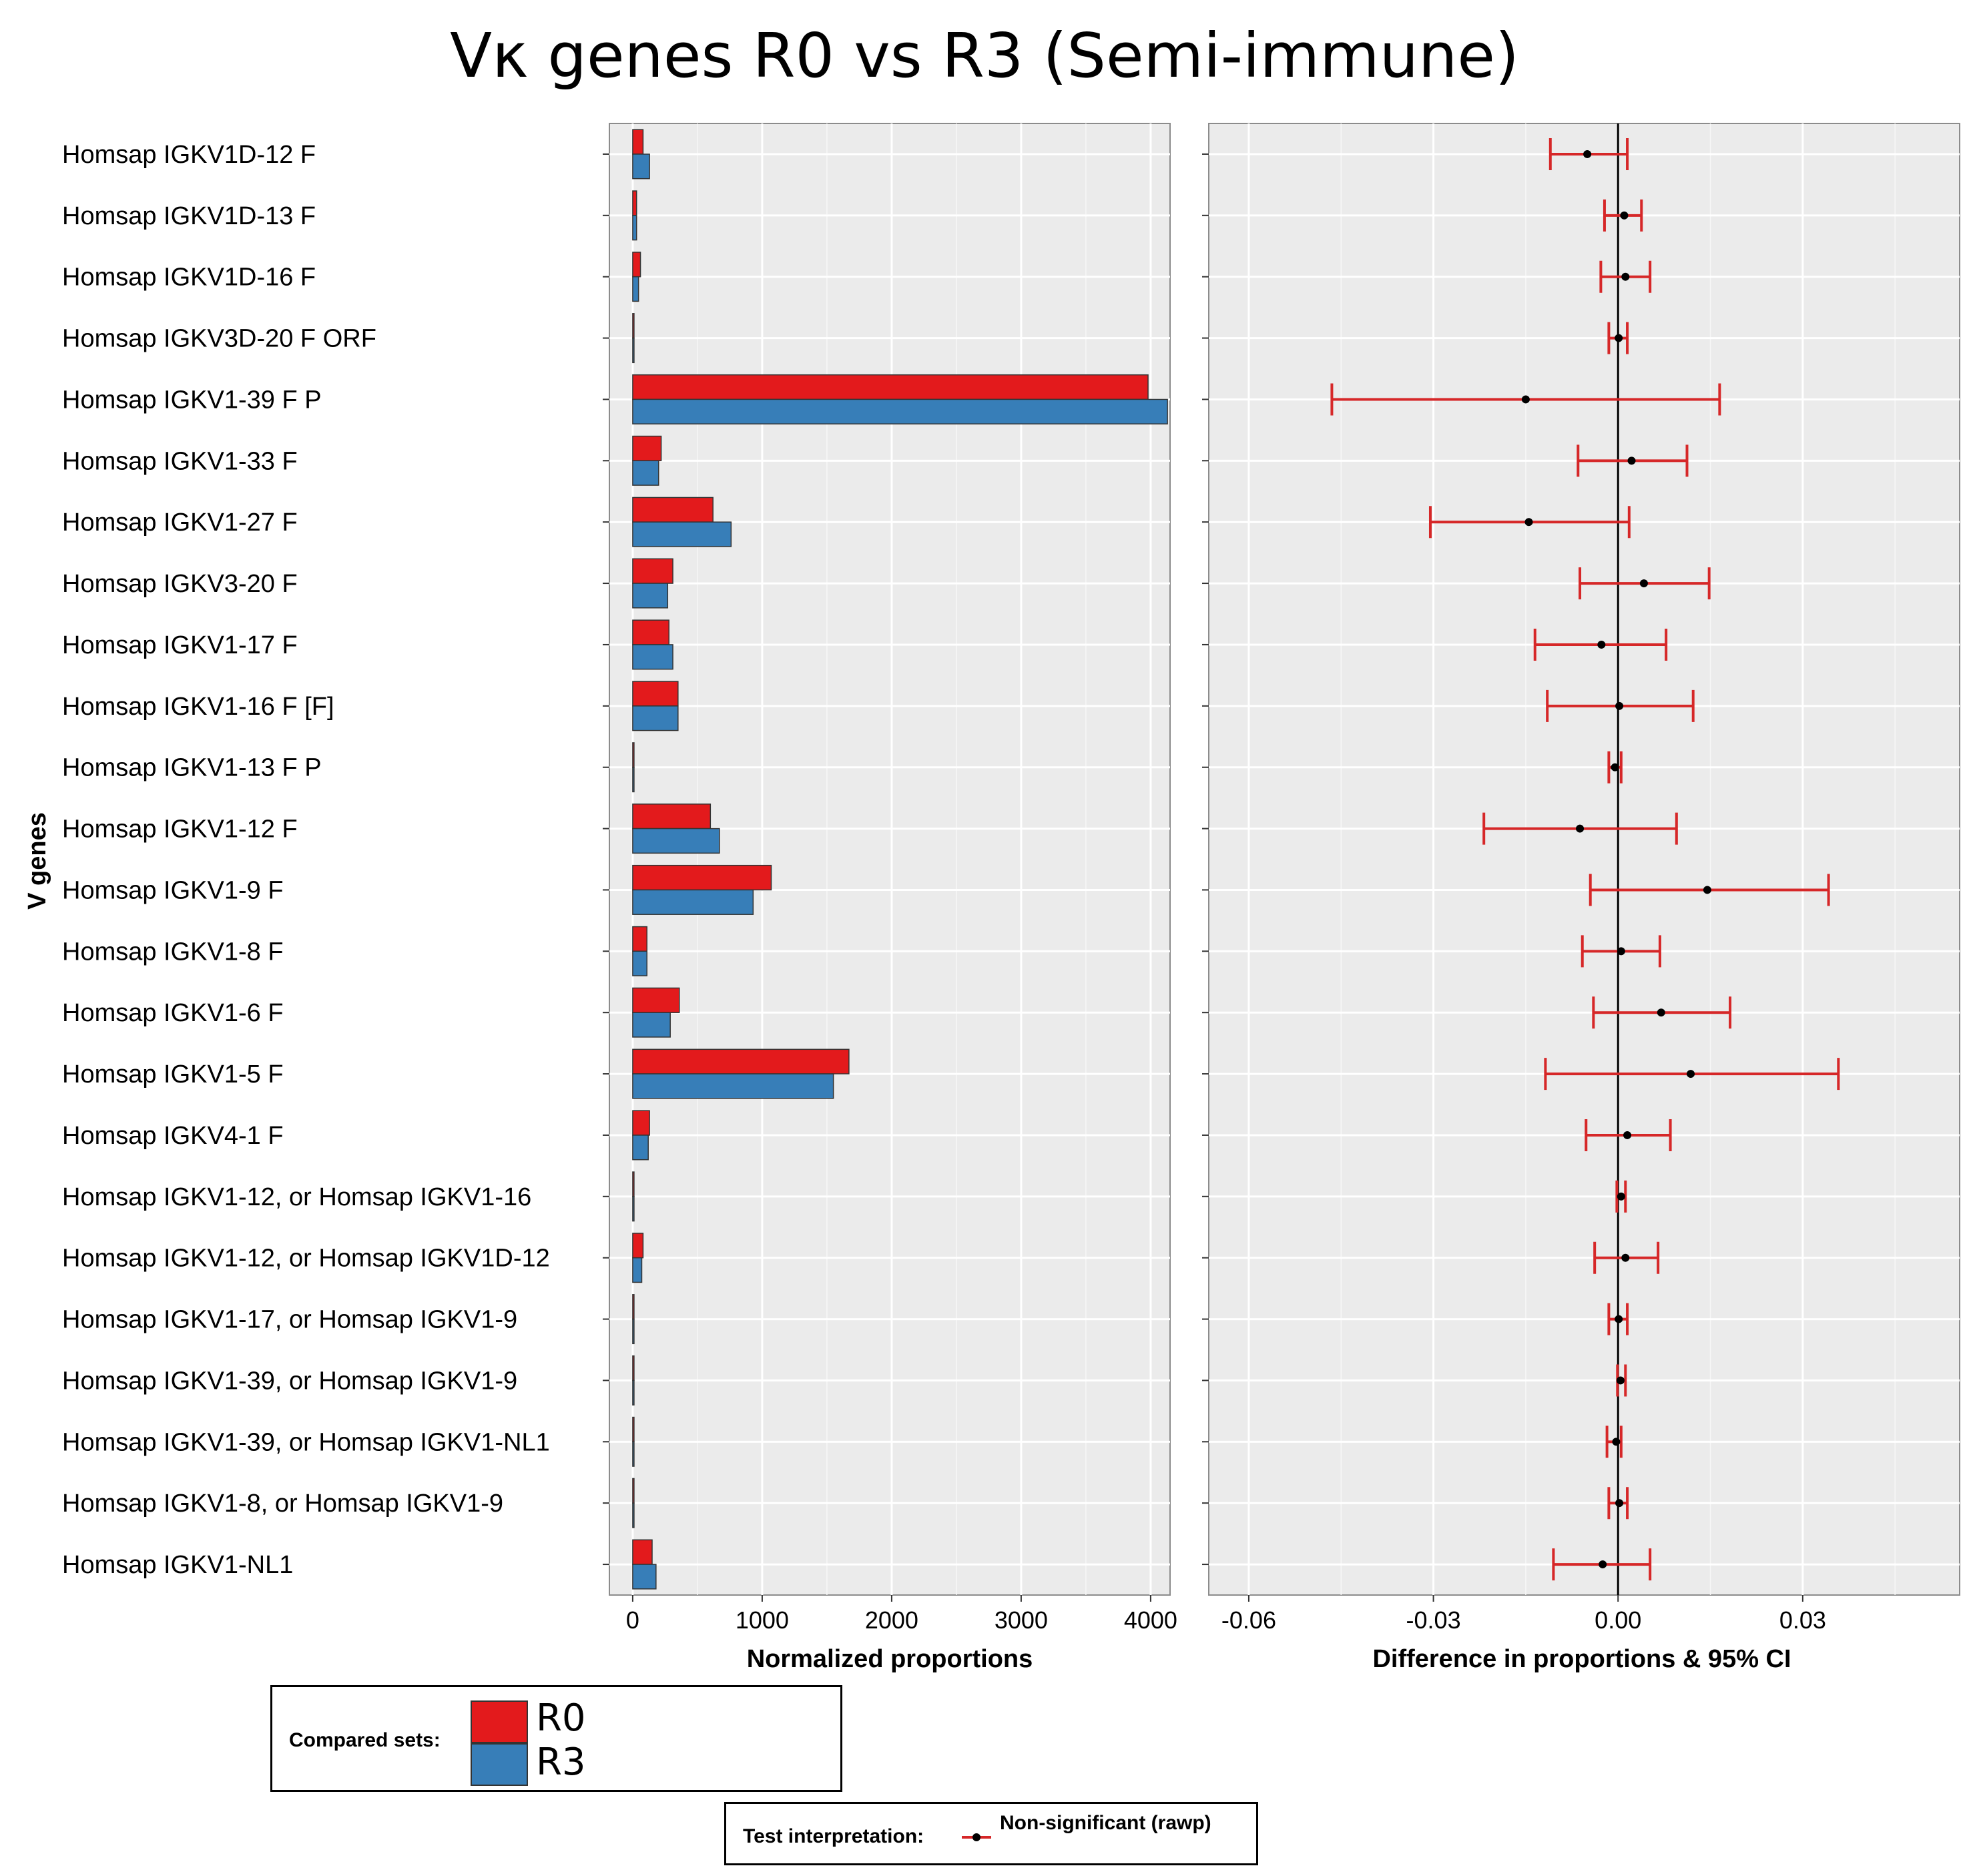 The image size is (1969, 1876). I want to click on bar-x-tick-label: 2000, so click(891, 1620).